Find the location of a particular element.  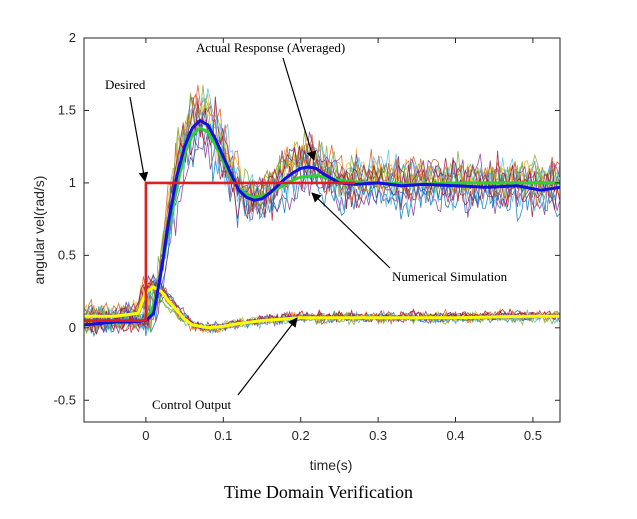

desired-line is located at coordinates (219, 251).